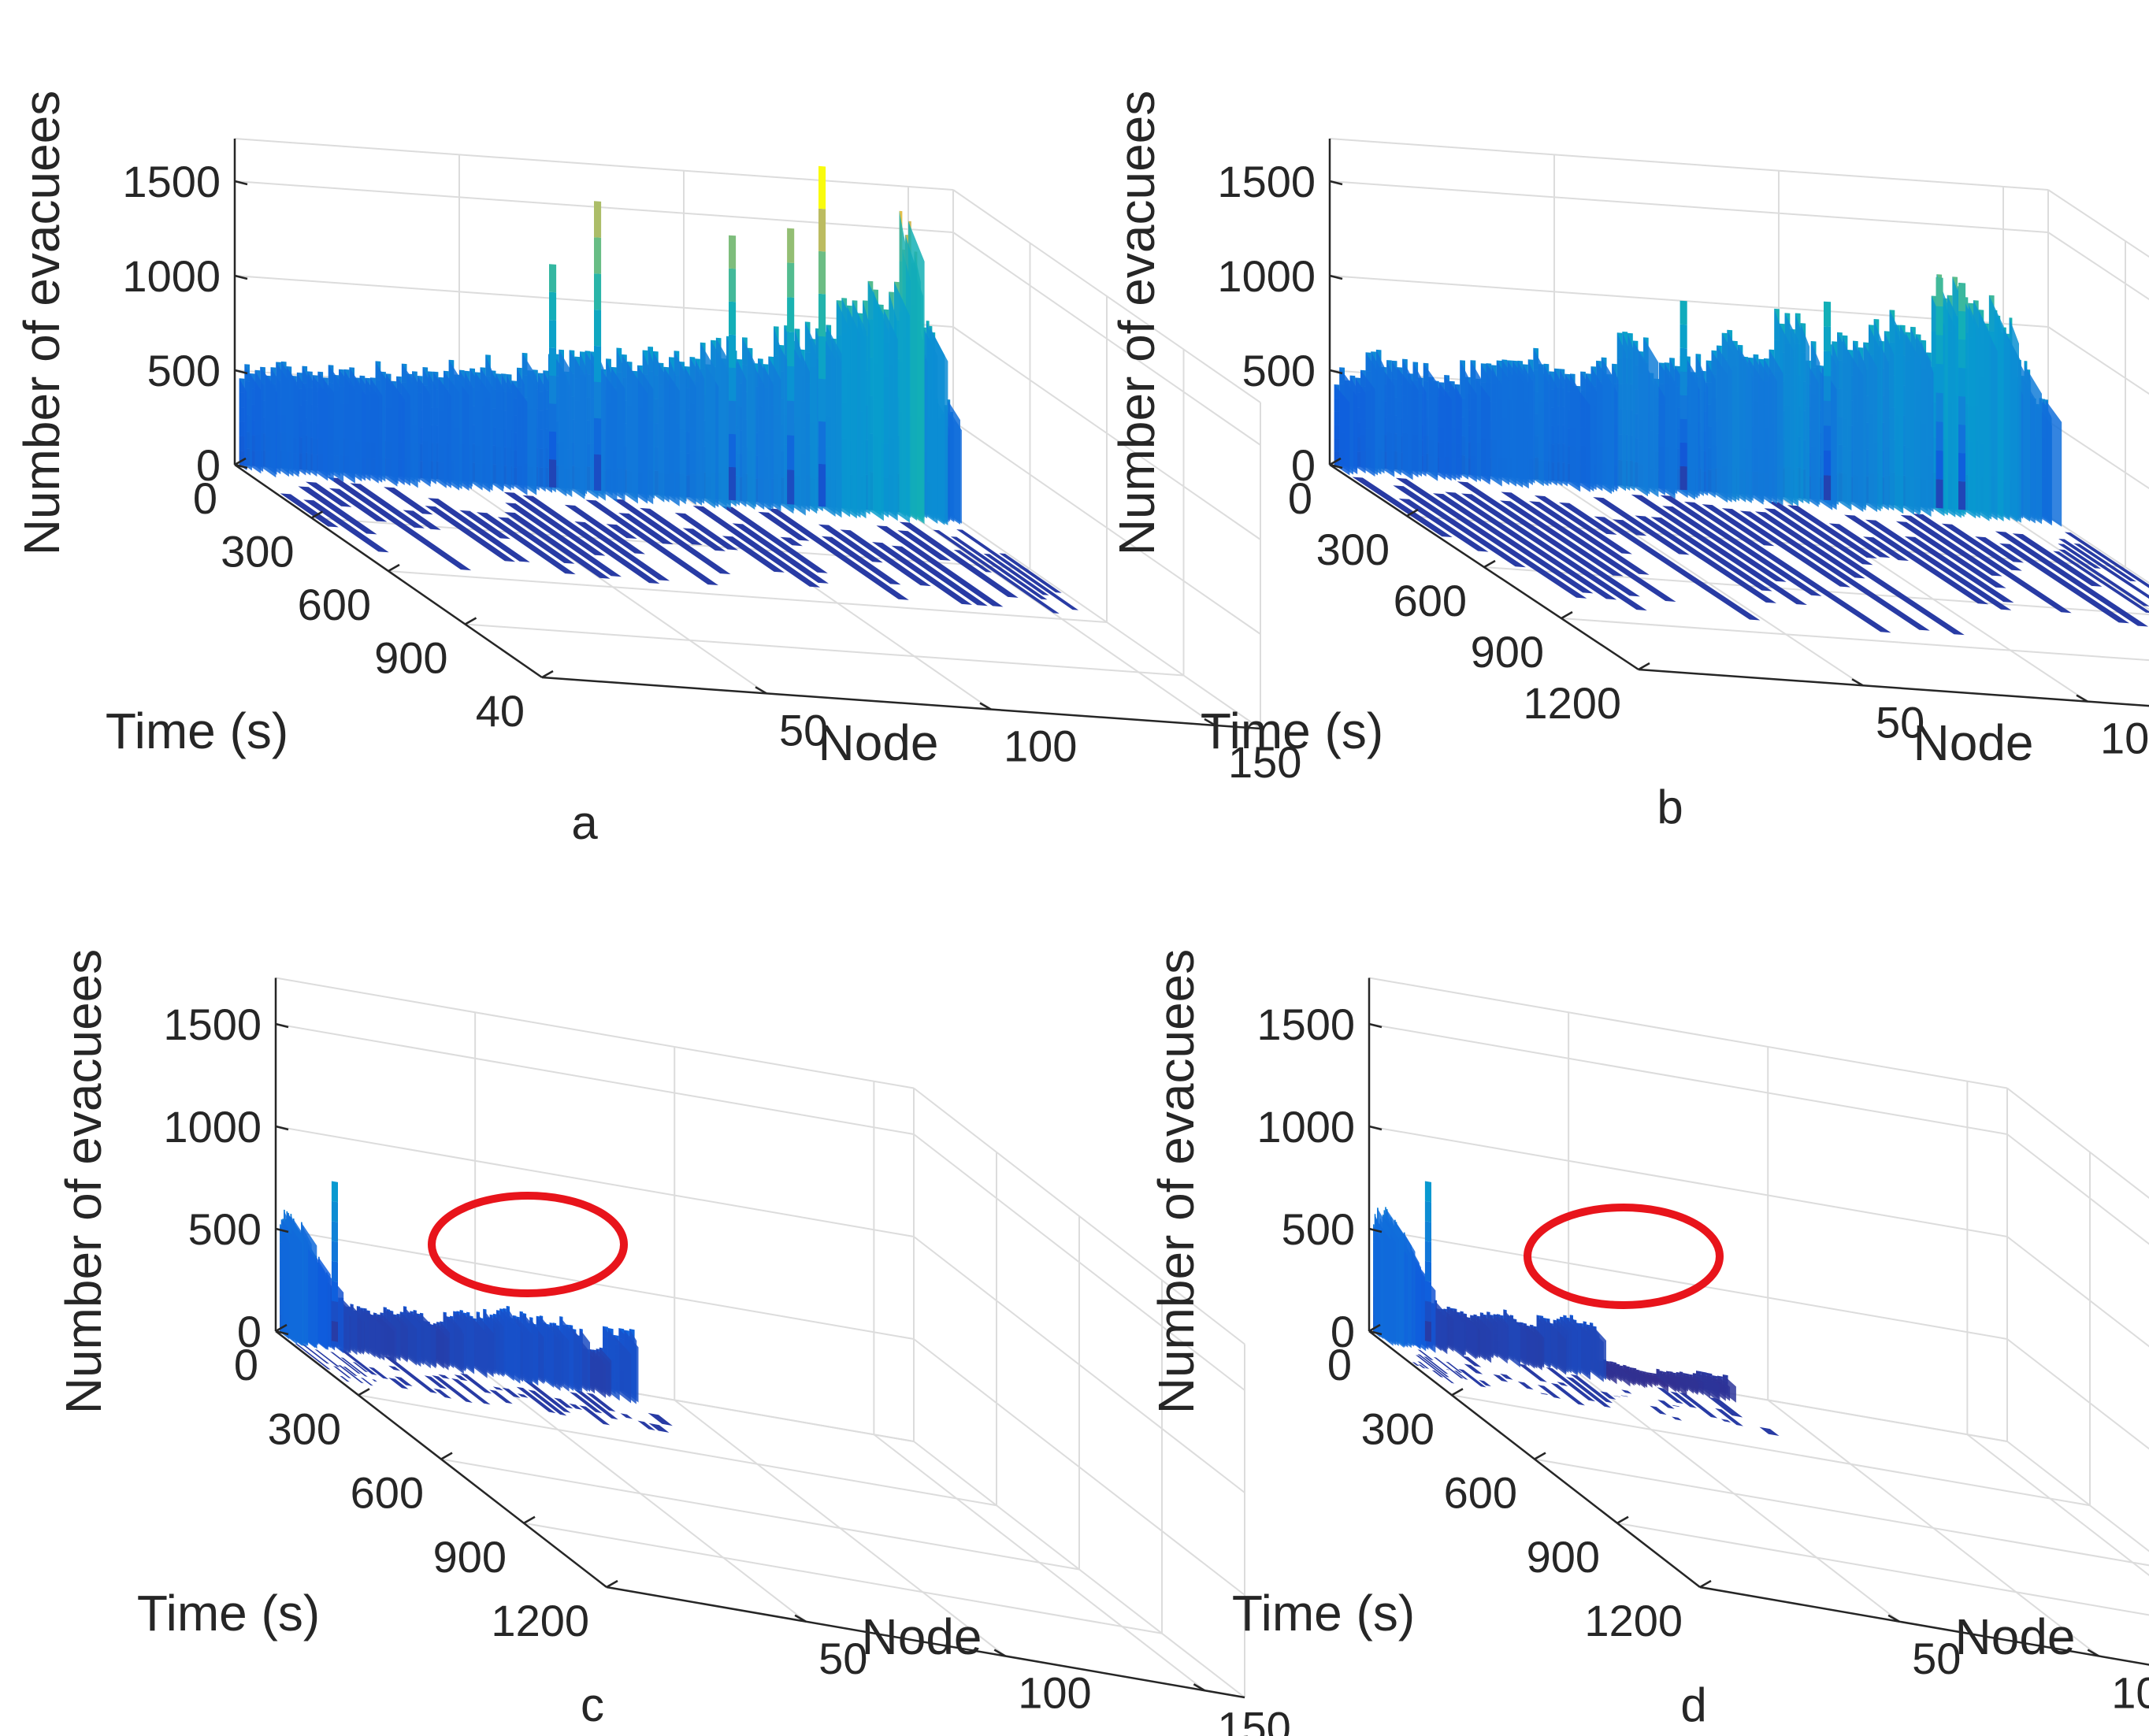 This screenshot has height=1736, width=2149. Describe the element at coordinates (592, 1705) in the screenshot. I see `panel-label: c` at that location.